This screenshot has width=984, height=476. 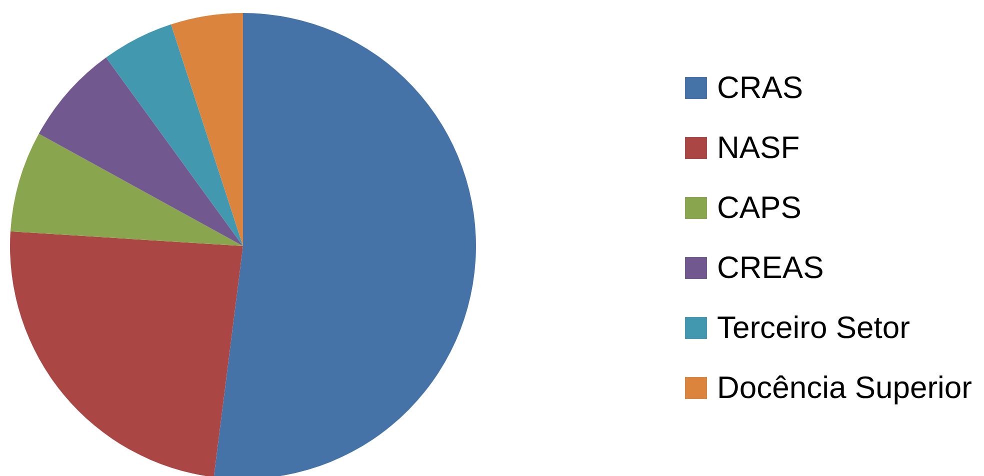 I want to click on legend-label: NASF, so click(x=758, y=148).